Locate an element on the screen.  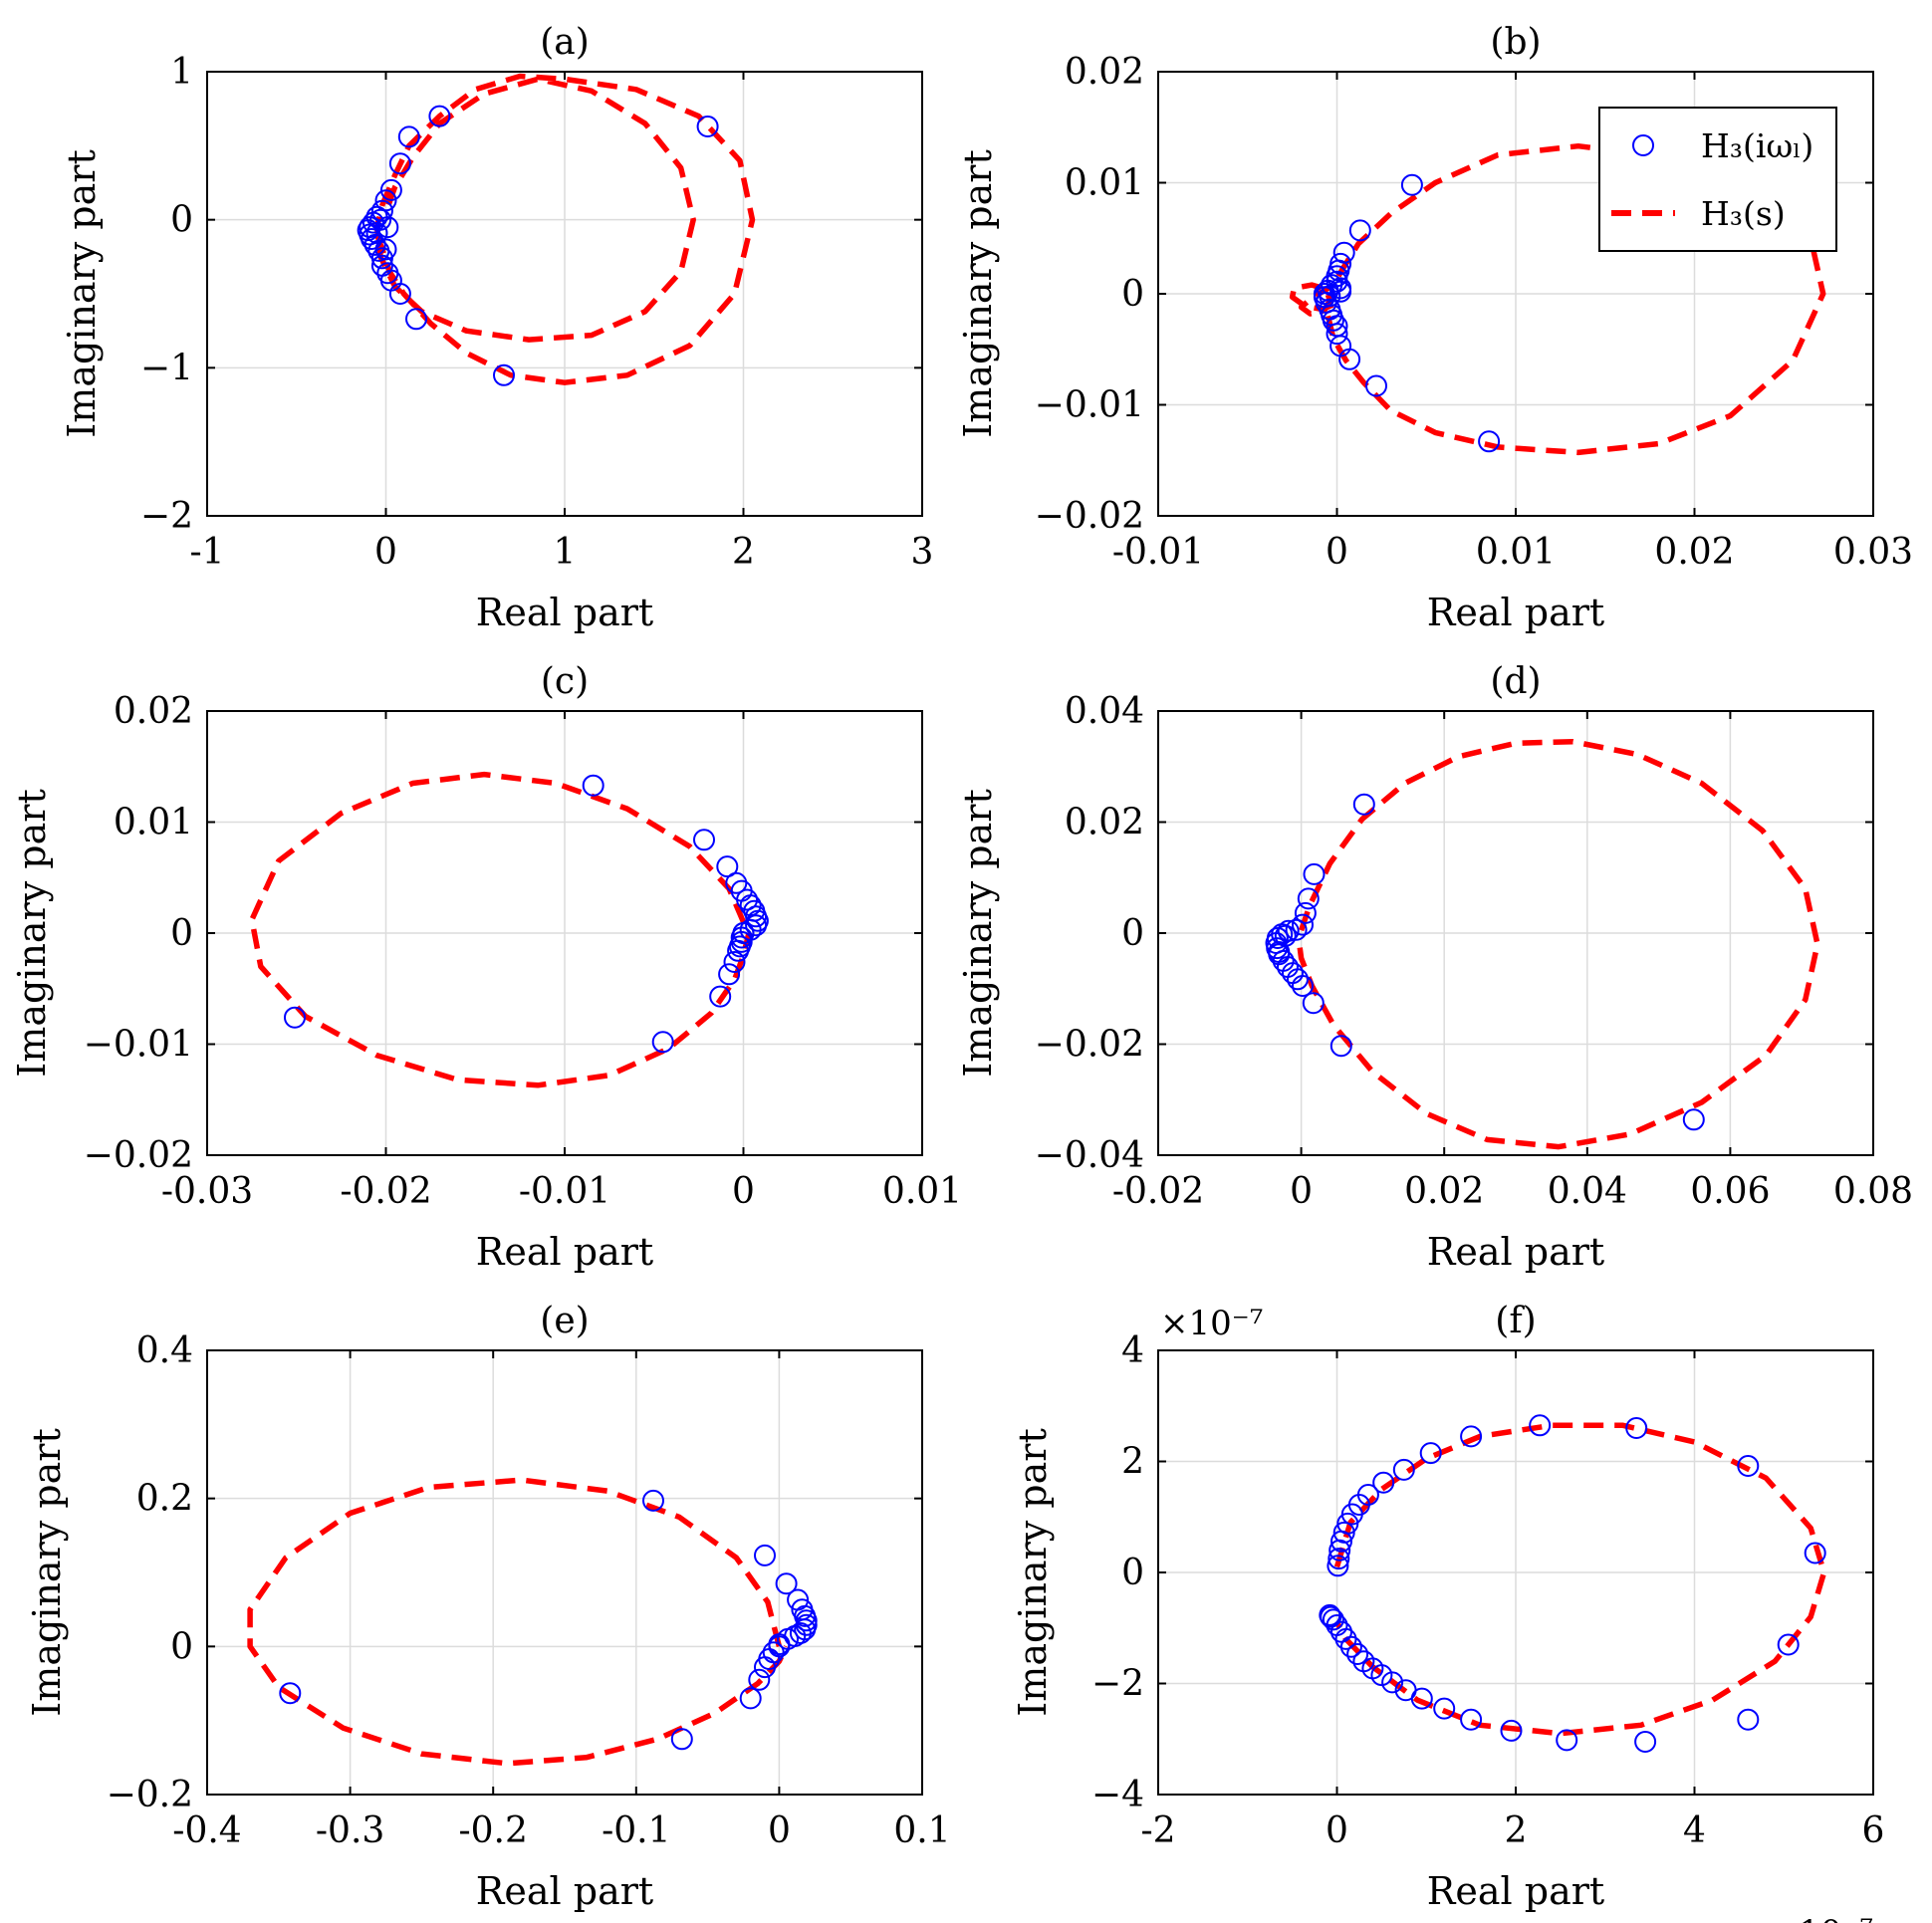
y-multiplier: ×10⁻⁷ is located at coordinates (1212, 1323).